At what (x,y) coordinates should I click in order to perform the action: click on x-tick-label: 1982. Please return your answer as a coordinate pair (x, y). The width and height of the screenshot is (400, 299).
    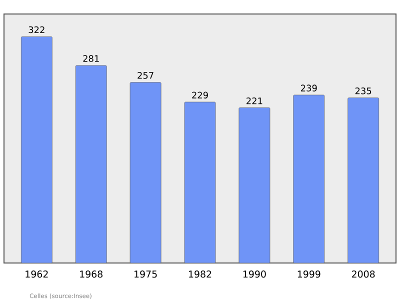
    Looking at the image, I should click on (200, 274).